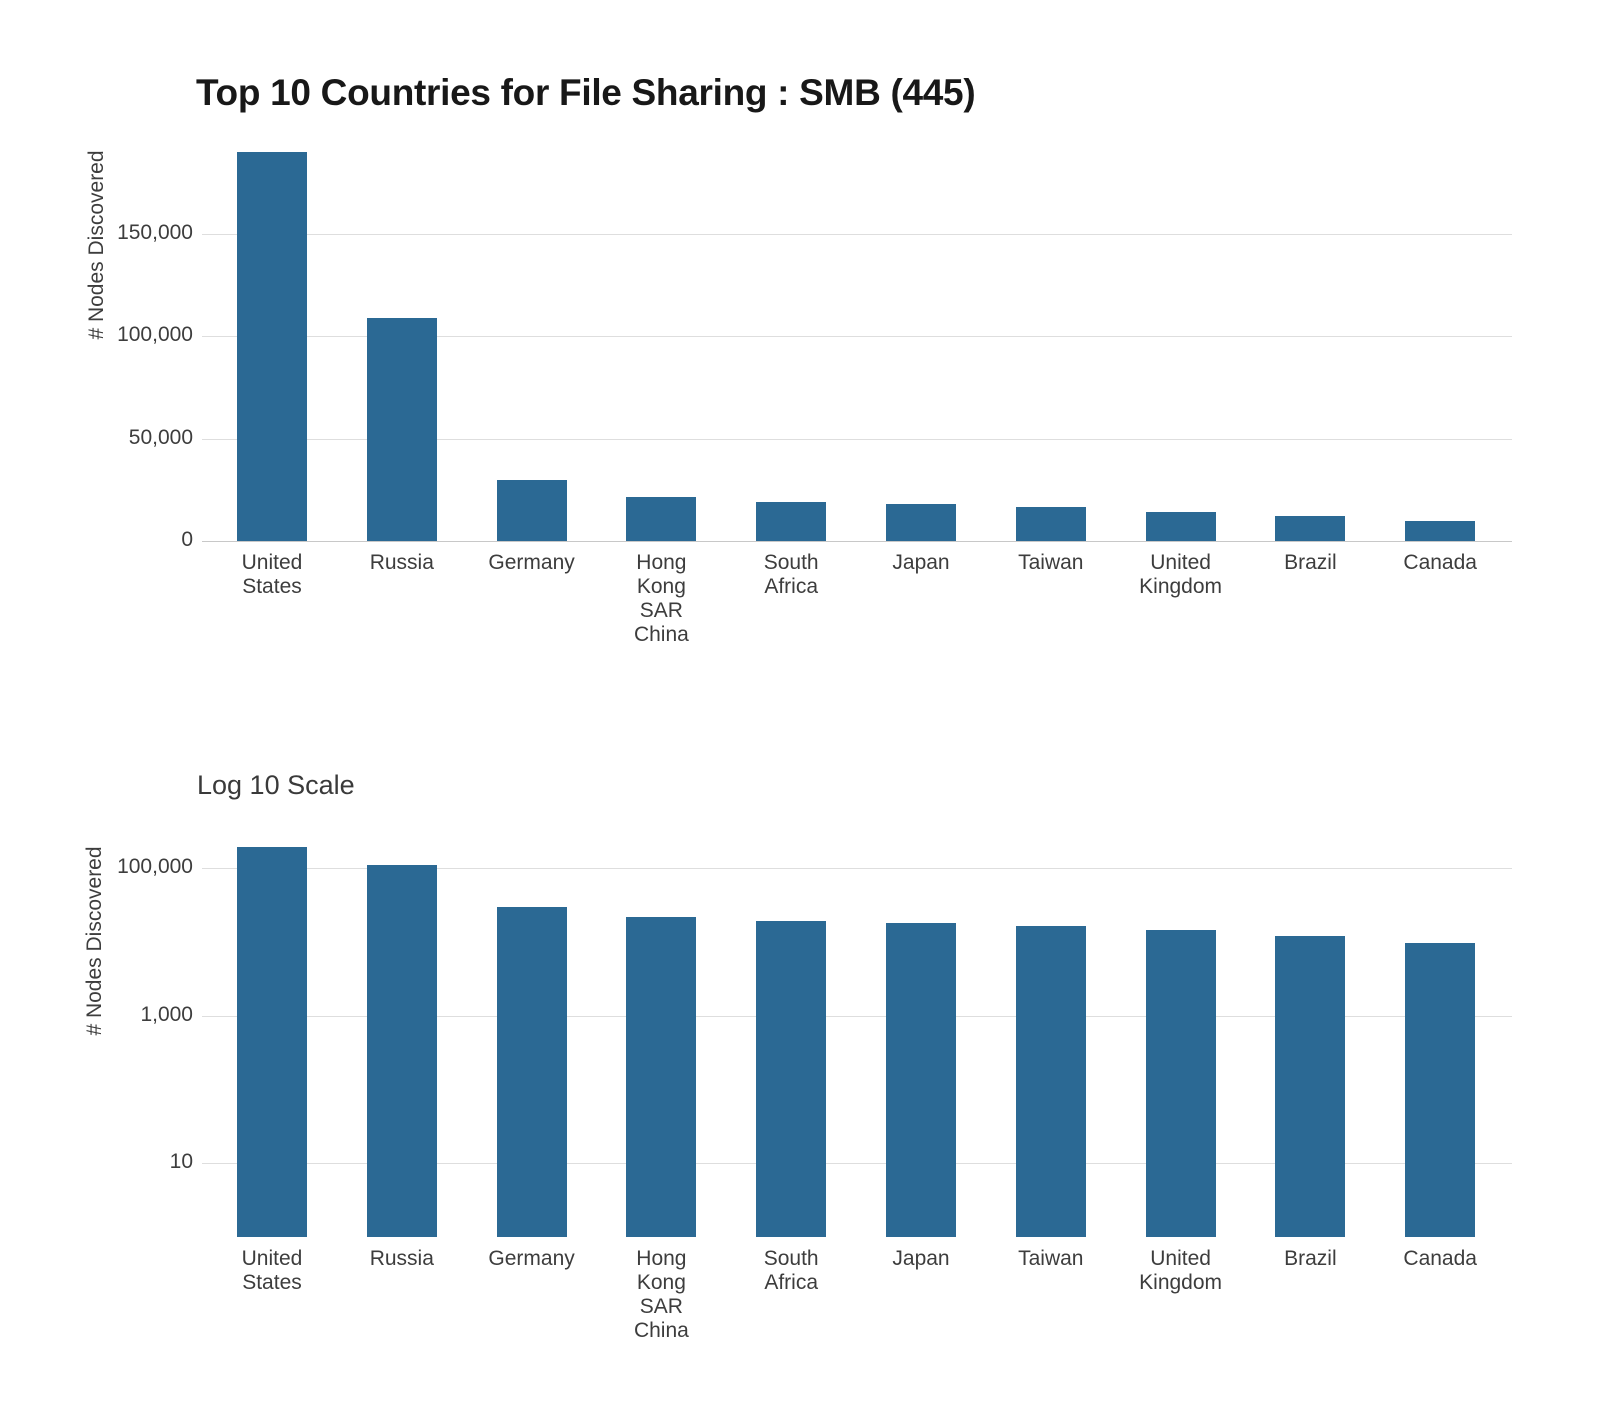 The width and height of the screenshot is (1600, 1422). What do you see at coordinates (181, 1162) in the screenshot?
I see `y-tick-label-10: 10` at bounding box center [181, 1162].